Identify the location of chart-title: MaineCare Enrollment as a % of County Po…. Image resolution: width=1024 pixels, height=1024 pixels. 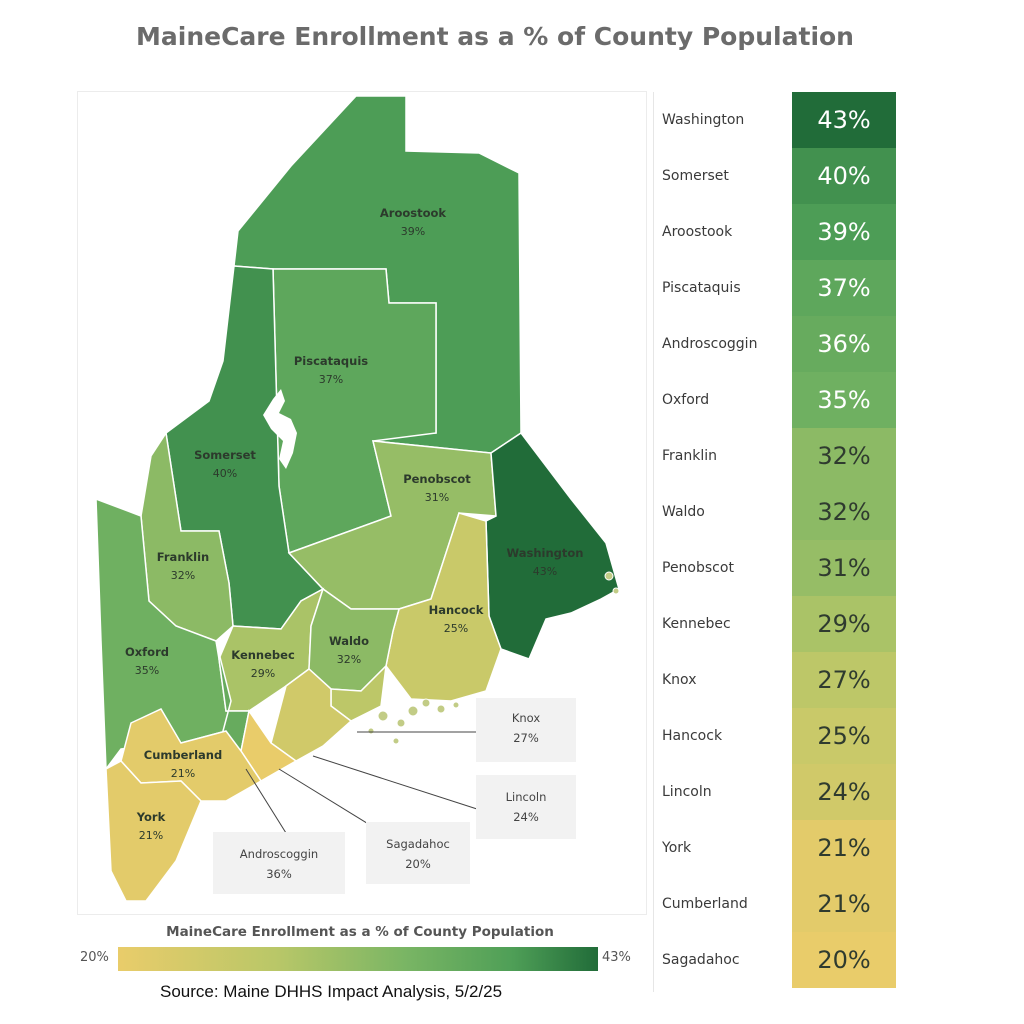
(495, 36).